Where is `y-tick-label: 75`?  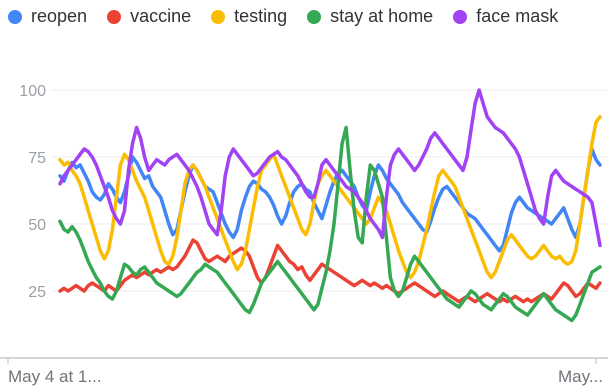
y-tick-label: 75 is located at coordinates (37, 158).